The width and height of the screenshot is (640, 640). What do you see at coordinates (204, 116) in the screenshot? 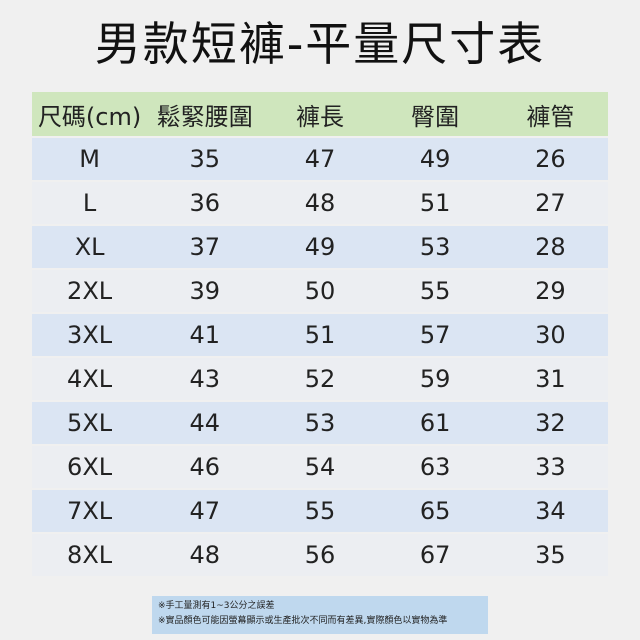
I see `header-cell: 鬆緊腰圍` at bounding box center [204, 116].